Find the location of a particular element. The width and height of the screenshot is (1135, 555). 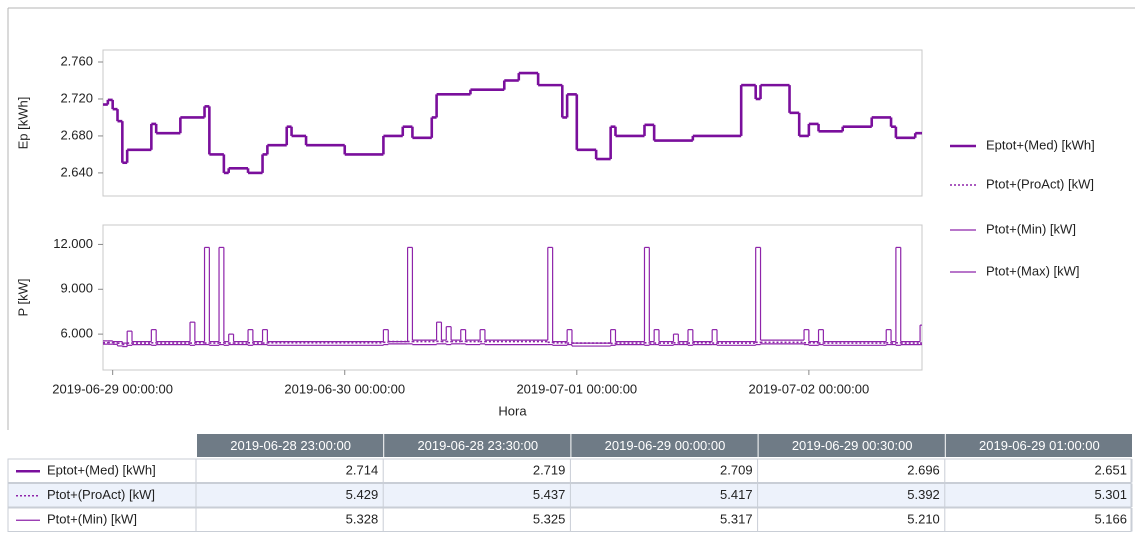

y-axis-label: P [kW] is located at coordinates (22, 297).